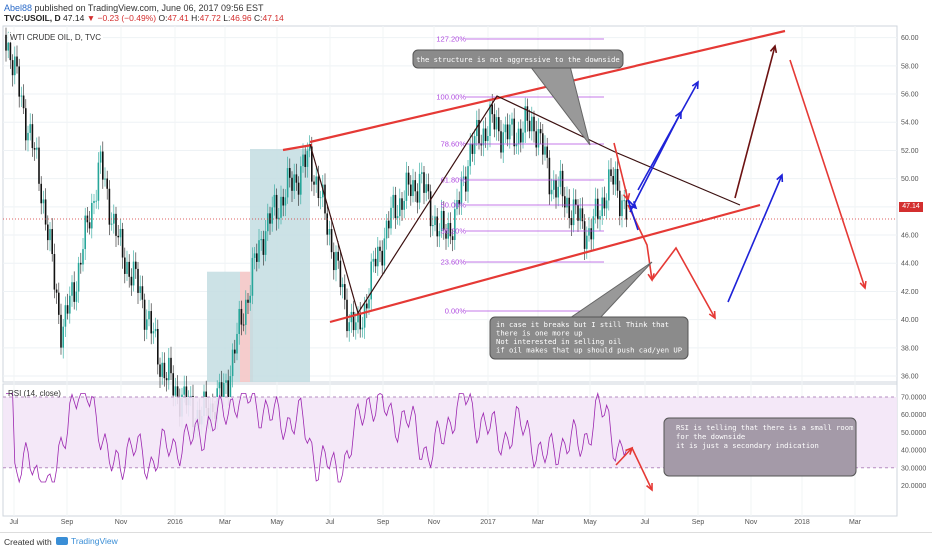 The width and height of the screenshot is (932, 551). Describe the element at coordinates (910, 179) in the screenshot. I see `price-axis-label: 50.00` at that location.